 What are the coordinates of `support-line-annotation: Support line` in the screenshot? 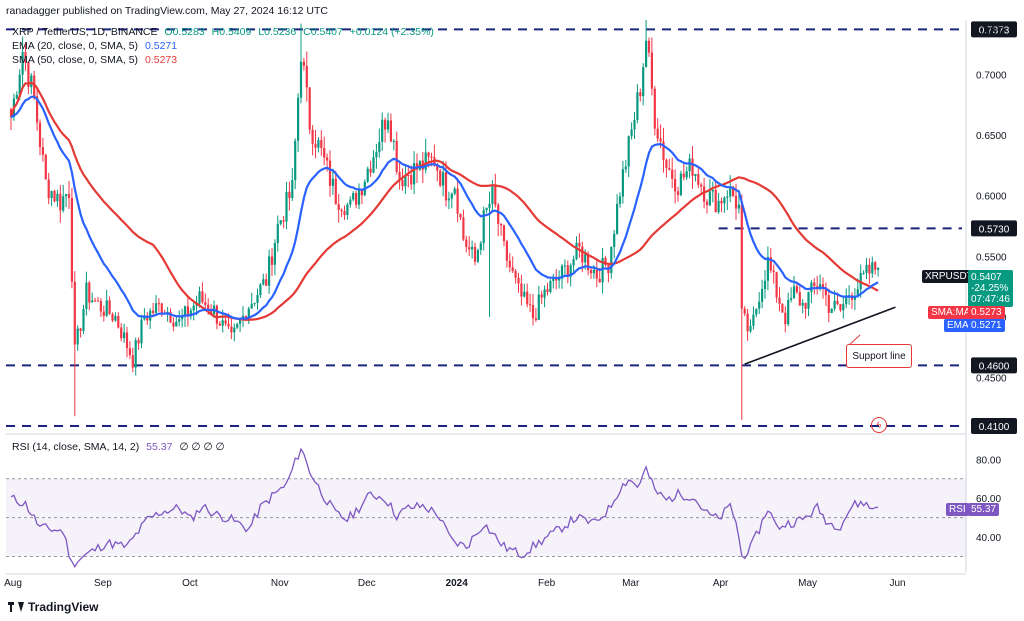 It's located at (879, 356).